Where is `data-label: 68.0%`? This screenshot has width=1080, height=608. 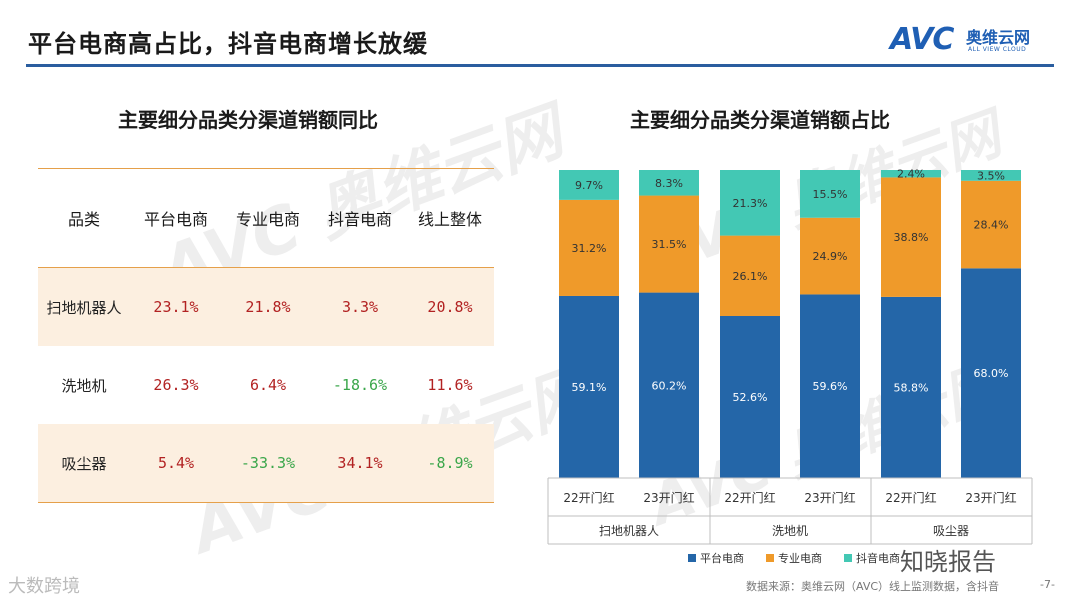
data-label: 68.0% is located at coordinates (991, 373).